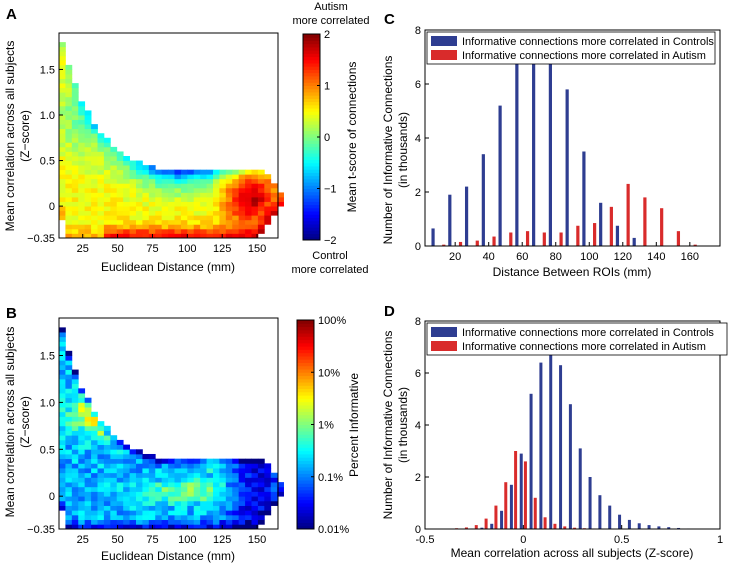 This screenshot has width=733, height=567. What do you see at coordinates (171, 140) in the screenshot?
I see `panel-a-heatmap` at bounding box center [171, 140].